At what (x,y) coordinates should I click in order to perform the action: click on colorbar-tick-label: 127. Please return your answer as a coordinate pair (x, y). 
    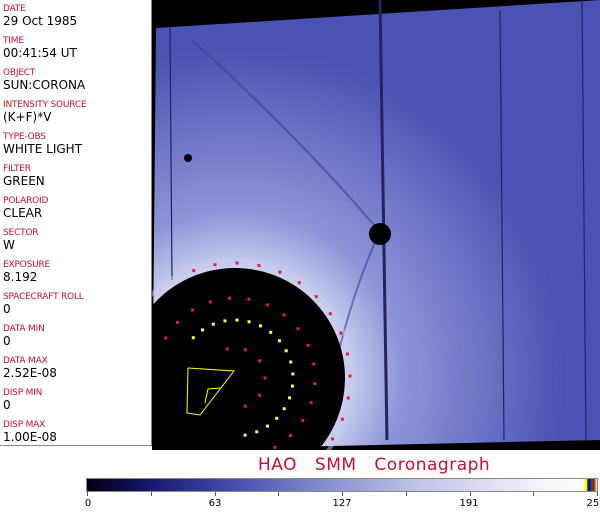
    Looking at the image, I should click on (342, 503).